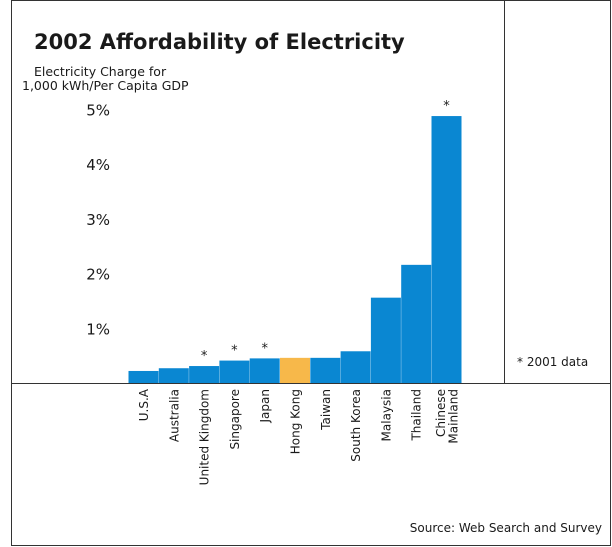 This screenshot has height=547, width=612. What do you see at coordinates (98, 165) in the screenshot?
I see `y-tick-label-4: 4%` at bounding box center [98, 165].